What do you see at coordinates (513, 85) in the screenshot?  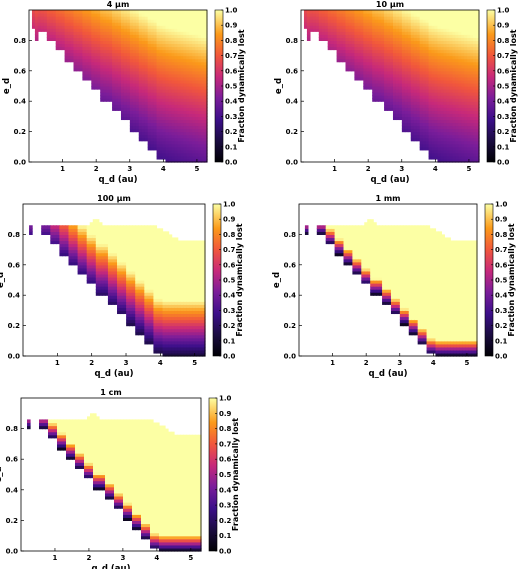 I see `colorbar-label: Fraction dynamically lost` at bounding box center [513, 85].